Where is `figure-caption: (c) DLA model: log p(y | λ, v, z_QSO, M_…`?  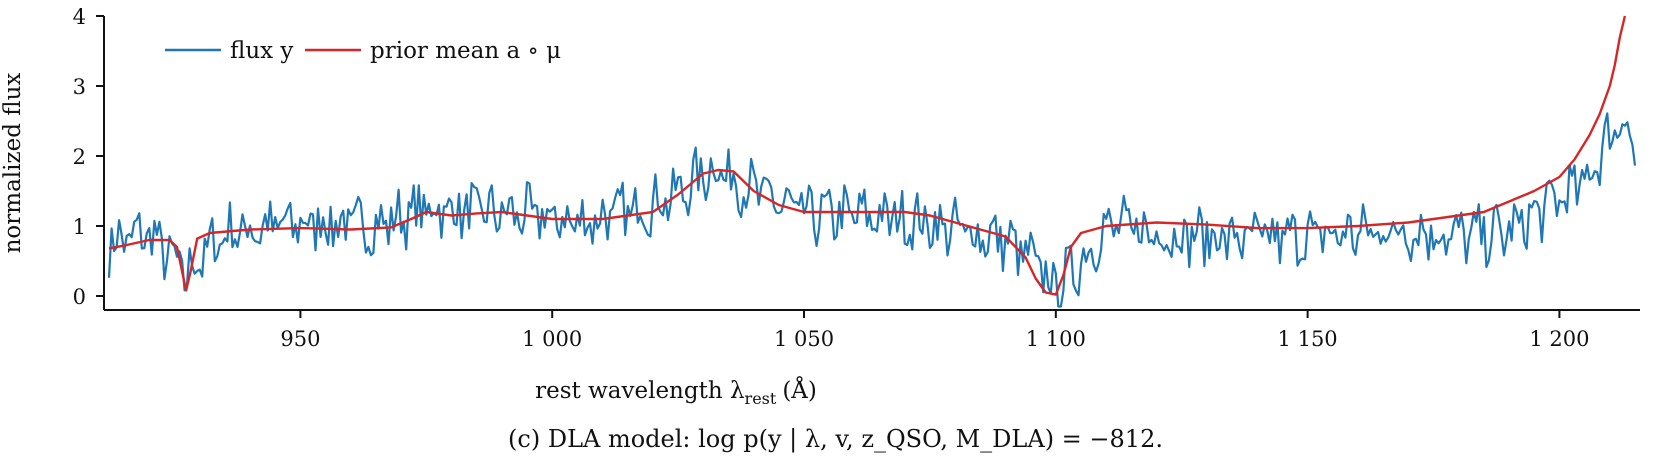 figure-caption: (c) DLA model: log p(y | λ, v, z_QSO, M_… is located at coordinates (835, 439).